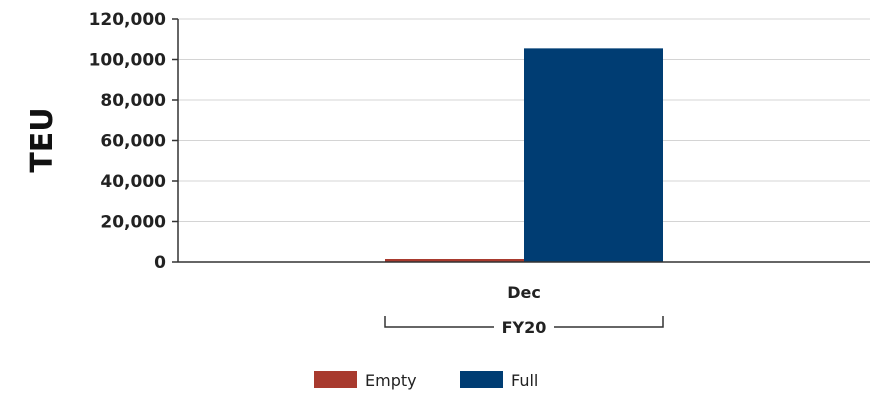 Image resolution: width=874 pixels, height=401 pixels. What do you see at coordinates (481, 379) in the screenshot?
I see `legend-swatch-full` at bounding box center [481, 379].